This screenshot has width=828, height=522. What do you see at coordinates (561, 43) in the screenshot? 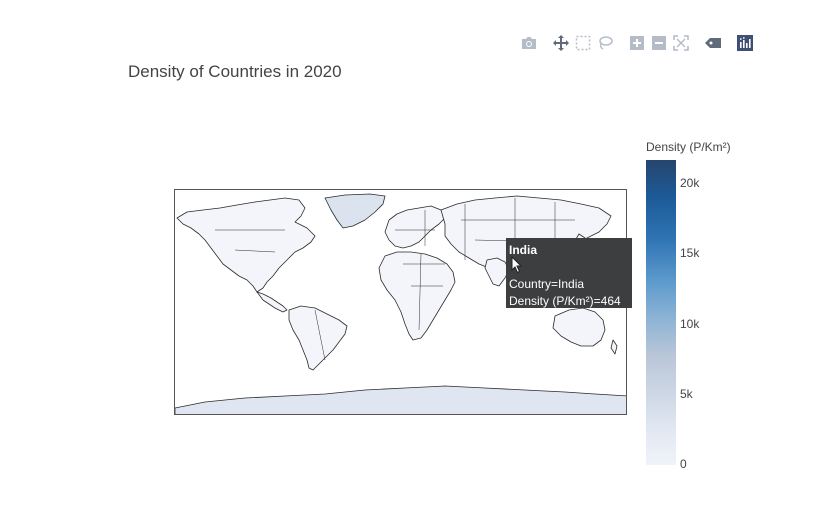
I see `pan-icon` at bounding box center [561, 43].